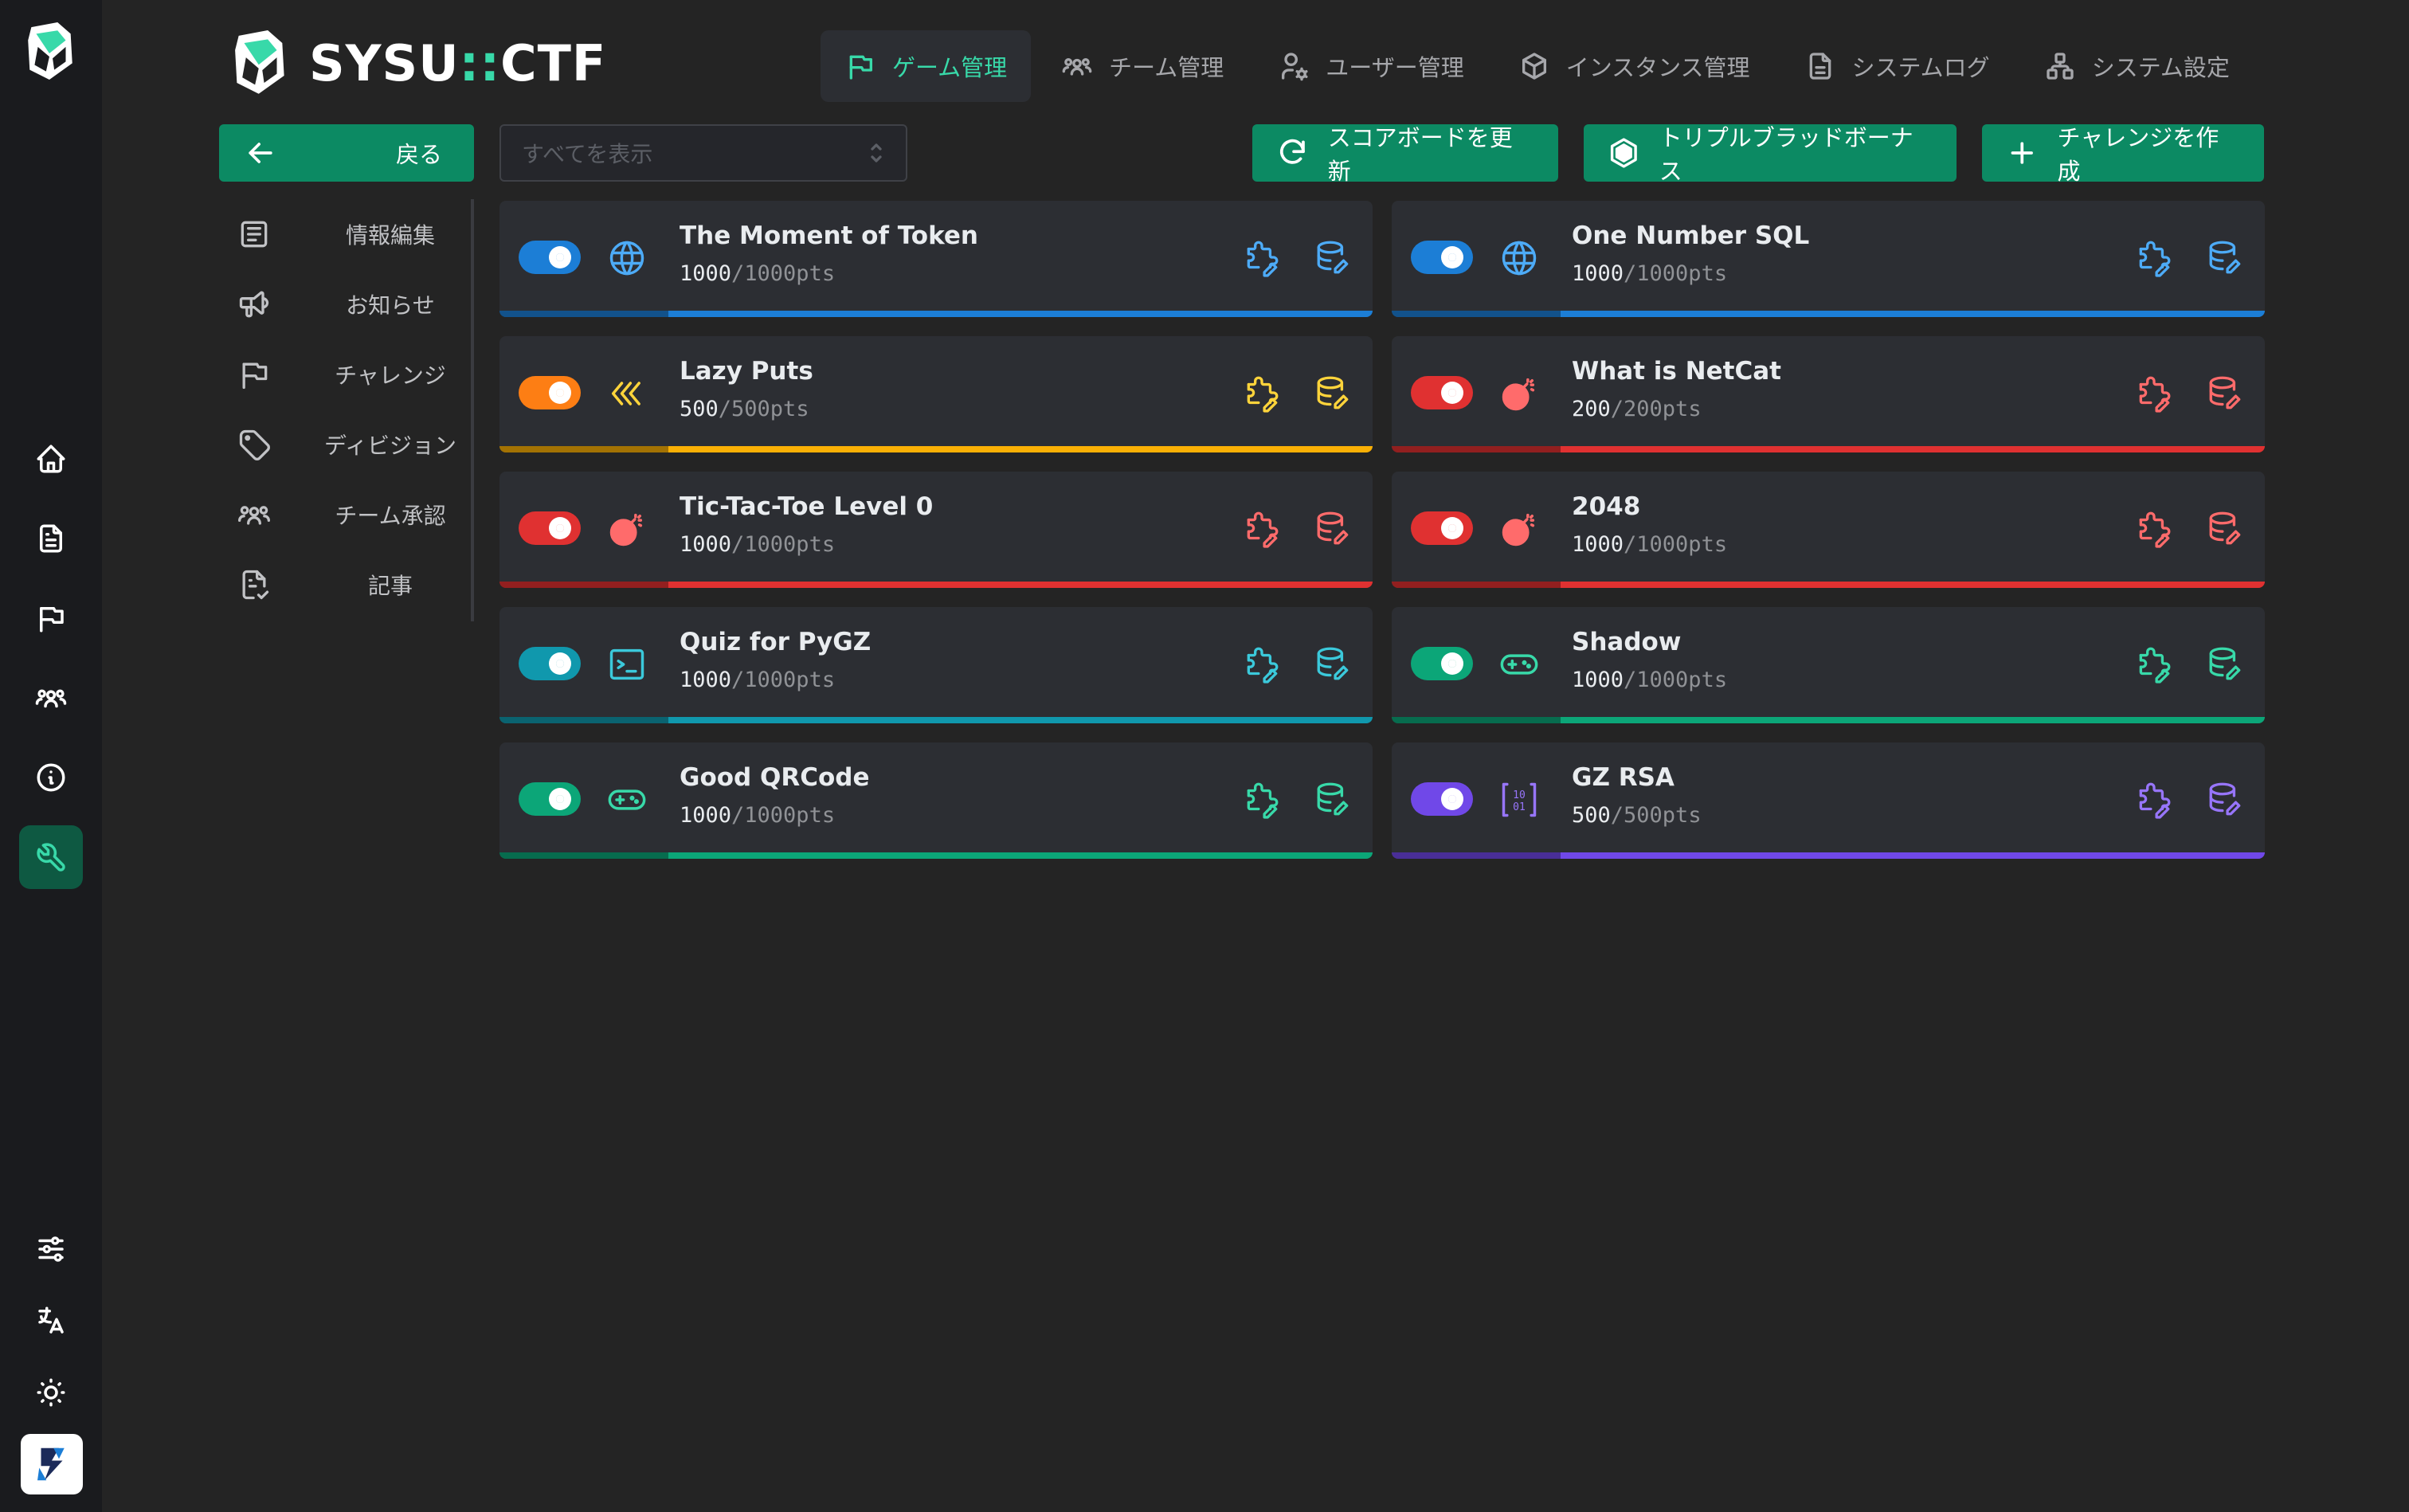 The width and height of the screenshot is (2409, 1512). I want to click on side-item-challenges: チャレンジ, so click(346, 374).